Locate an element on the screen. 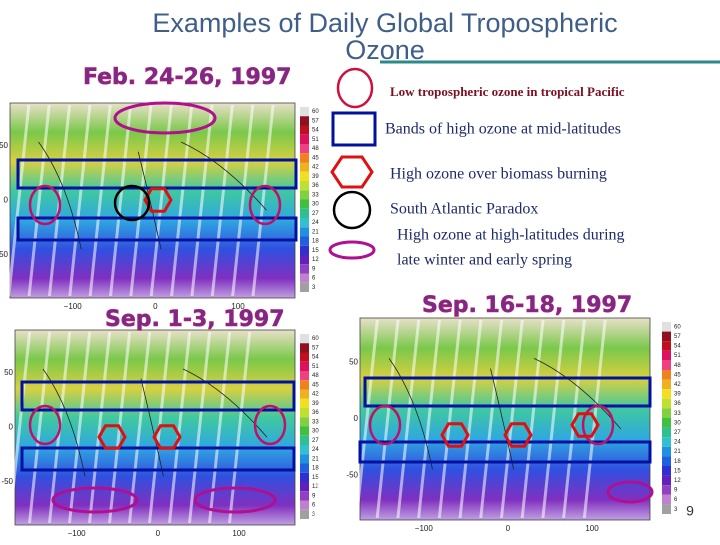  legend-text: South Atlantic Paradox is located at coordinates (464, 209).